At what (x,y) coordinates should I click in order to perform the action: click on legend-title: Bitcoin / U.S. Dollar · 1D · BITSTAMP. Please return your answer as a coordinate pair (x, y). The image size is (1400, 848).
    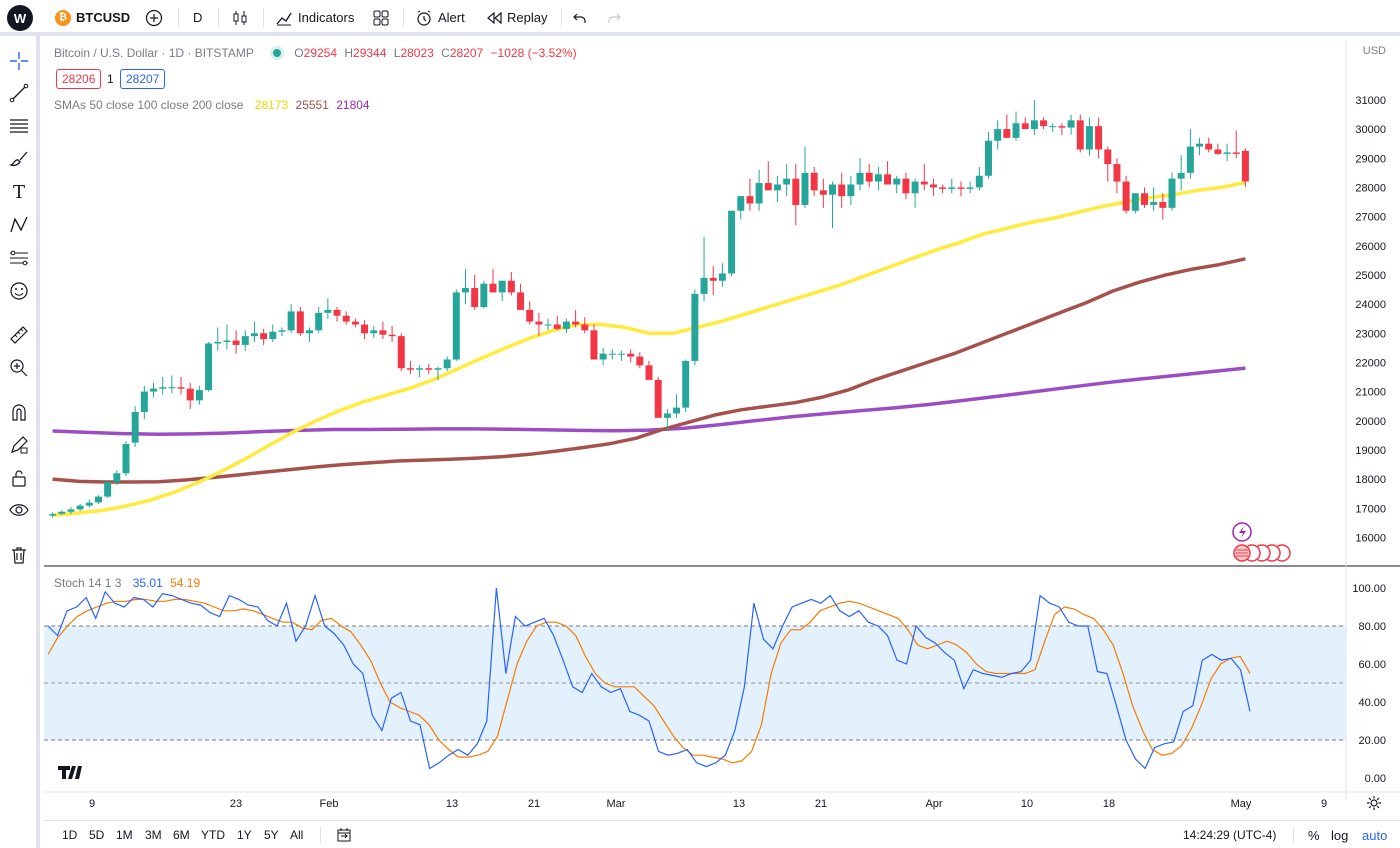
    Looking at the image, I should click on (154, 53).